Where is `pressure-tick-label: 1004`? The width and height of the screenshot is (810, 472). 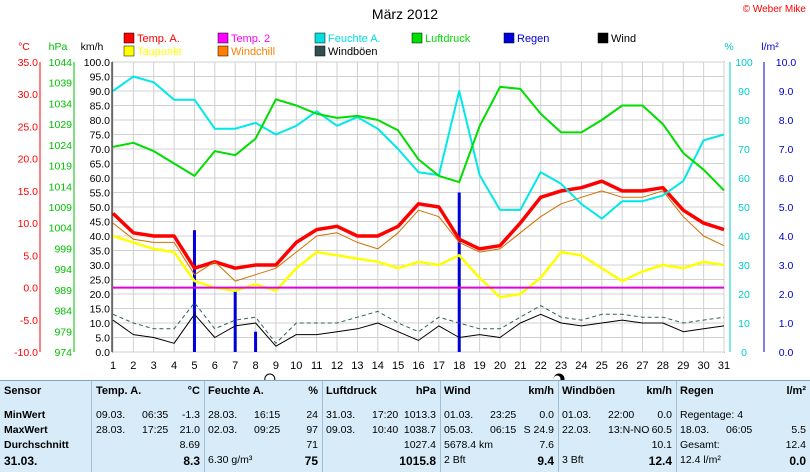
pressure-tick-label: 1004 is located at coordinates (61, 229).